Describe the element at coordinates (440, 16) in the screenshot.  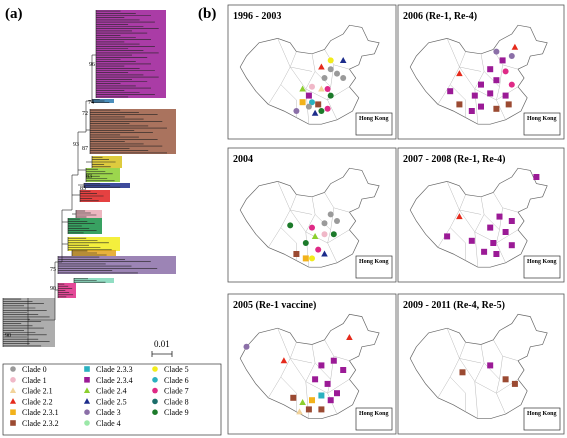
I see `map-title: 2006 (Re-1, Re-4)` at that location.